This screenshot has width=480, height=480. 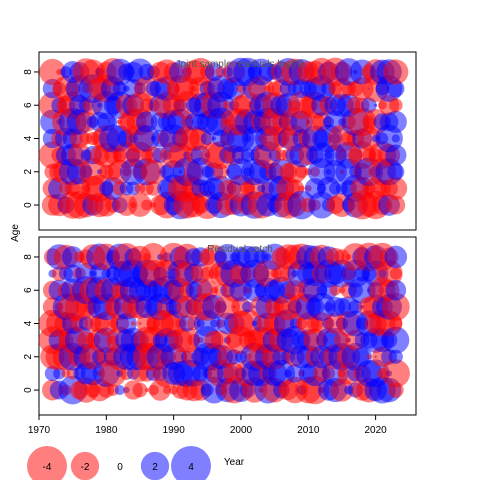 What do you see at coordinates (240, 249) in the screenshot?
I see `panel-title: Residual catch` at bounding box center [240, 249].